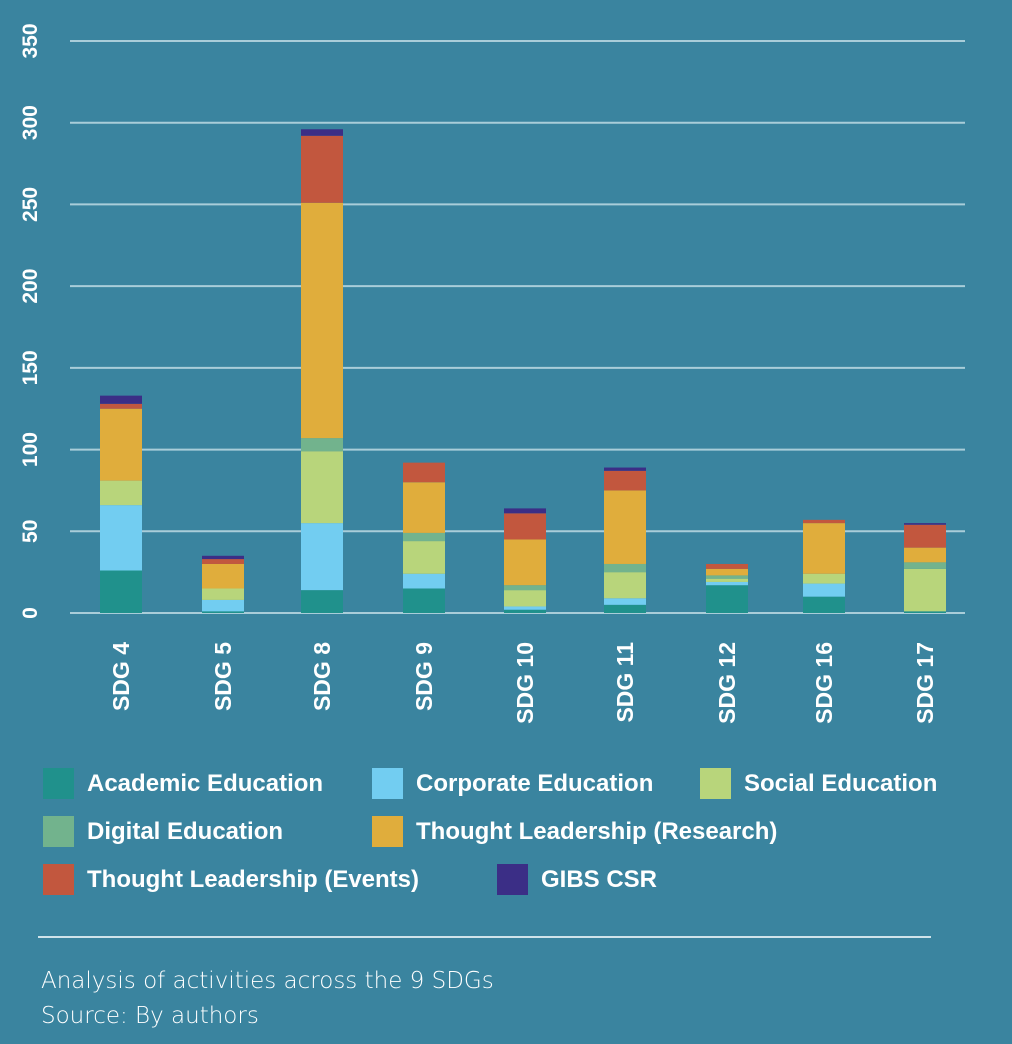 This screenshot has height=1044, width=1012. What do you see at coordinates (625, 682) in the screenshot?
I see `x-tick-label: SDG 11` at bounding box center [625, 682].